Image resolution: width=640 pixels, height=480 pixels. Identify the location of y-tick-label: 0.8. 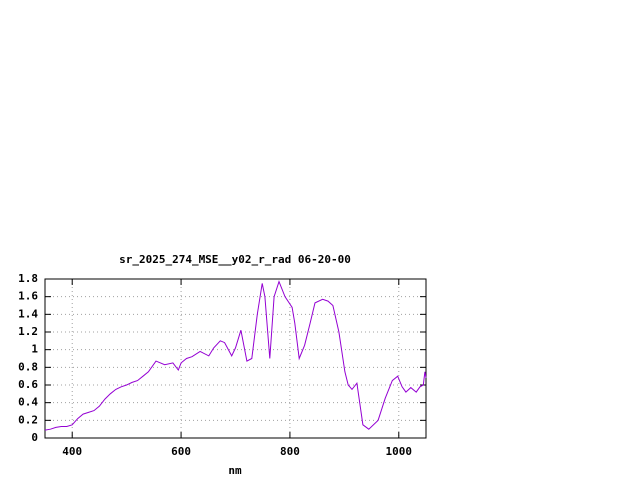
(28, 366).